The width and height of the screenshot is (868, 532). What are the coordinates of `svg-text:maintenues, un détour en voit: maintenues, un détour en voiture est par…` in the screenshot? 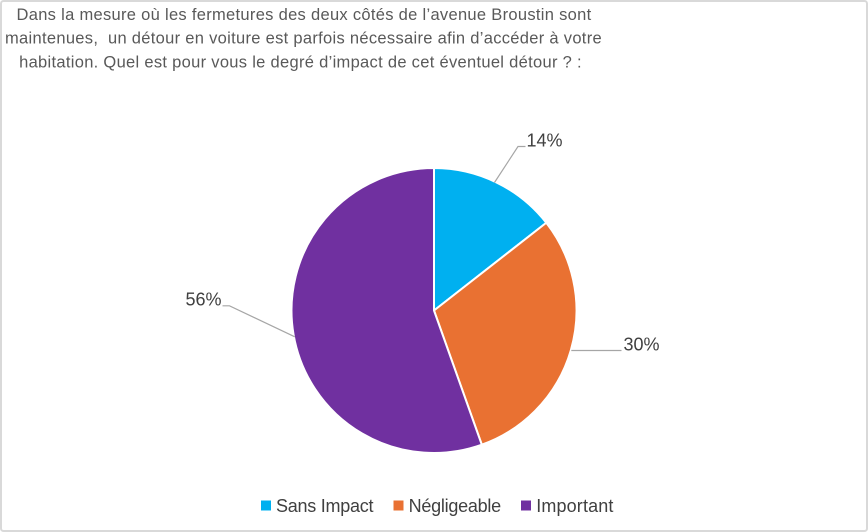 It's located at (303, 39).